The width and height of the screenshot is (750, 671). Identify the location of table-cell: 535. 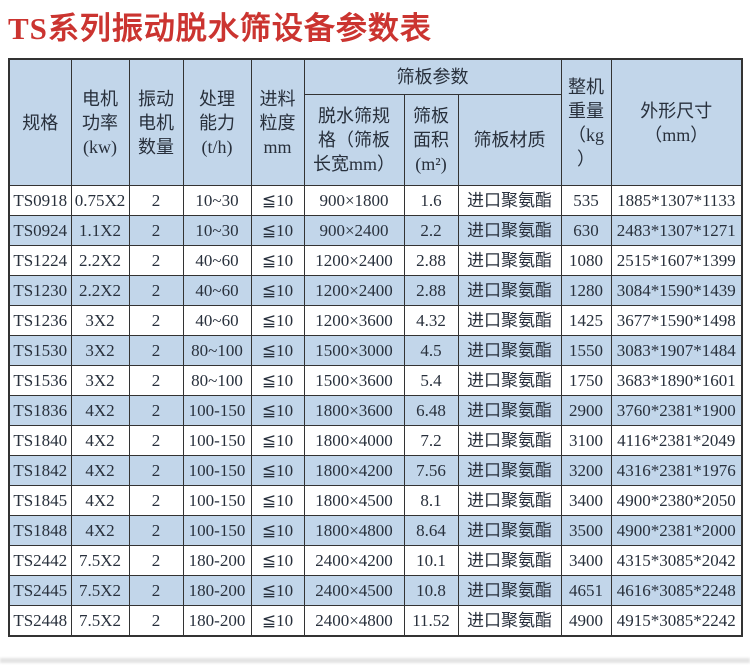
(586, 200).